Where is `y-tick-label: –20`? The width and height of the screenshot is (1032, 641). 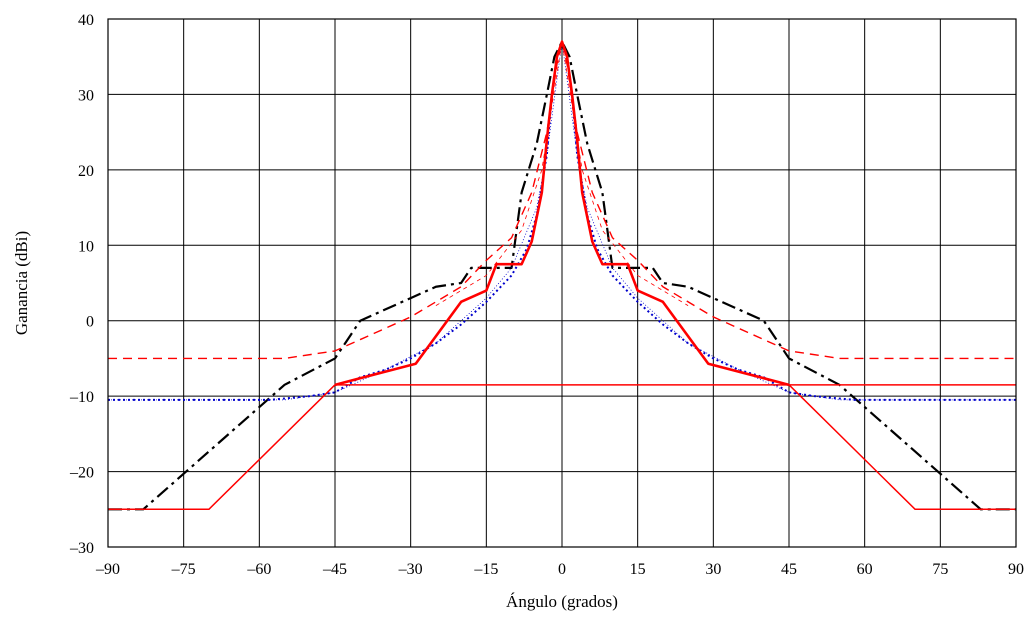 y-tick-label: –20 is located at coordinates (81, 473).